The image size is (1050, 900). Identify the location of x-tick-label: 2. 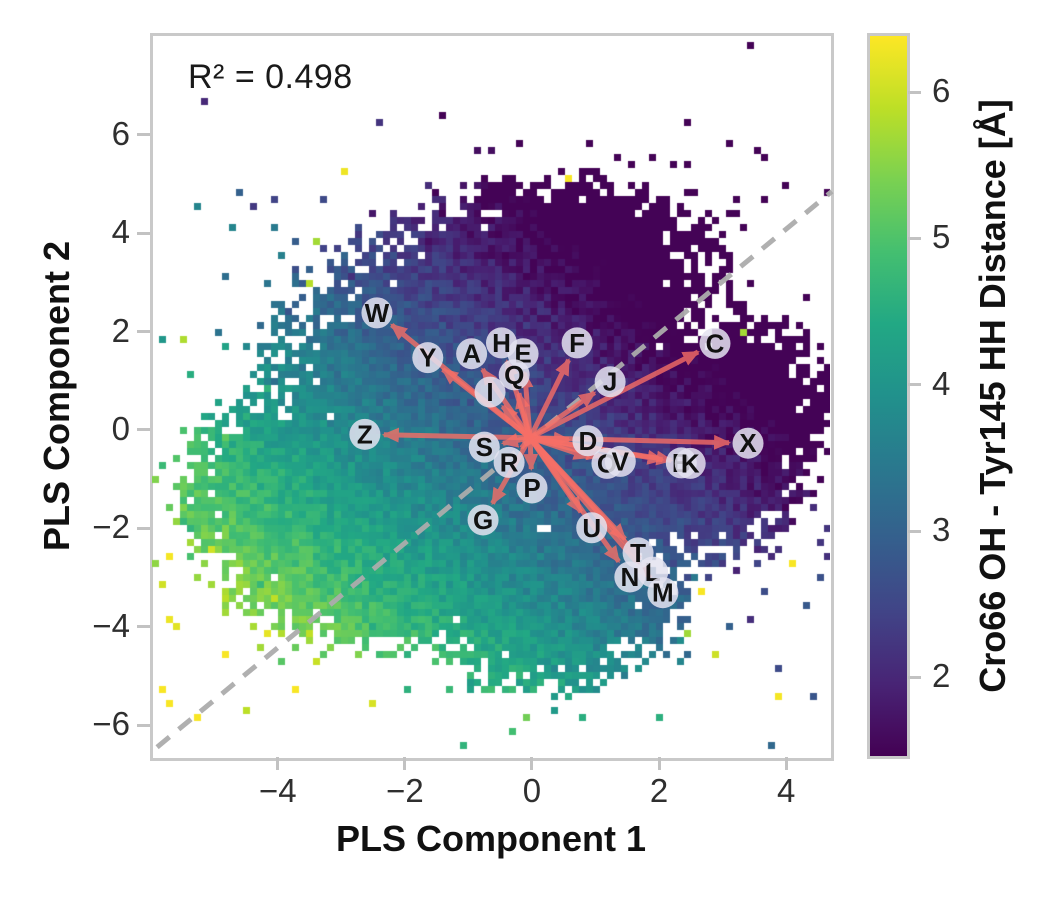
(659, 790).